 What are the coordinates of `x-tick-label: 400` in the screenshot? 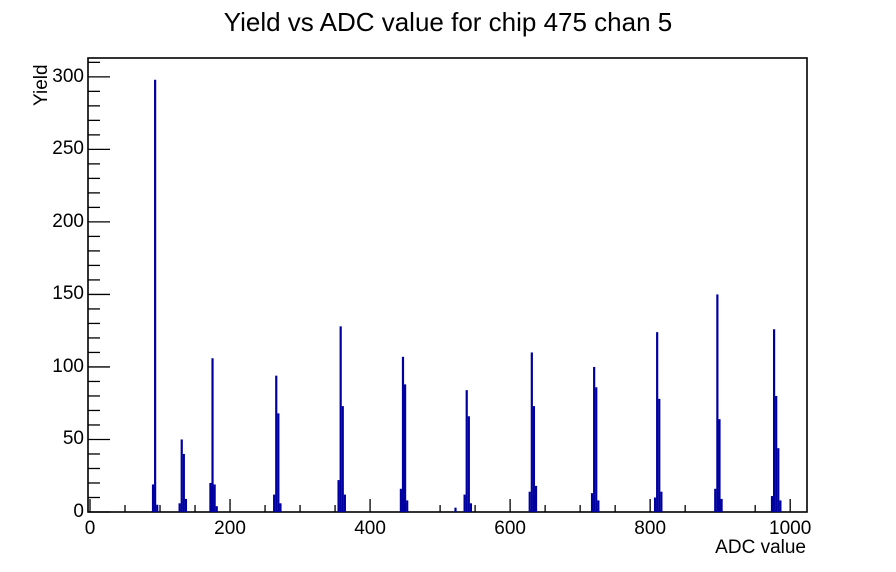 It's located at (370, 528).